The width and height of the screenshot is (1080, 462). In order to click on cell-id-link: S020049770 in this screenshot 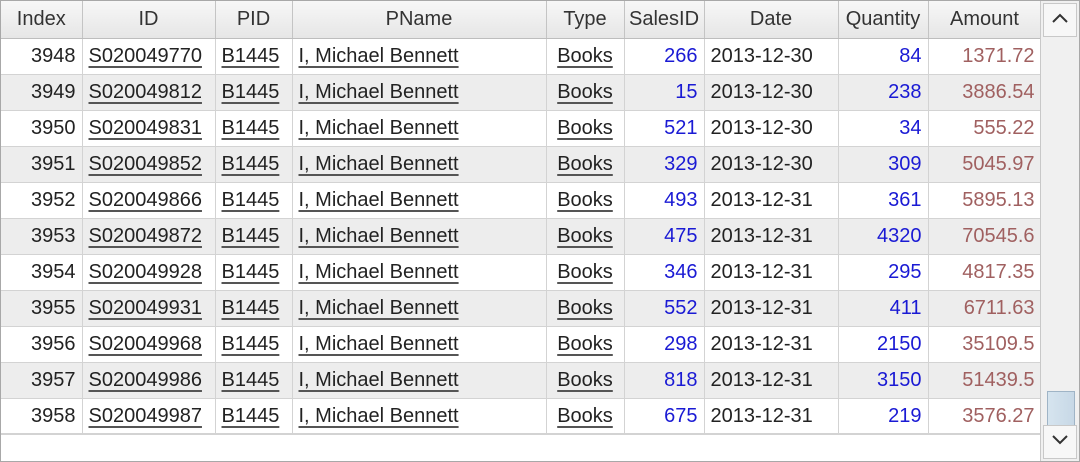, I will do `click(145, 56)`.